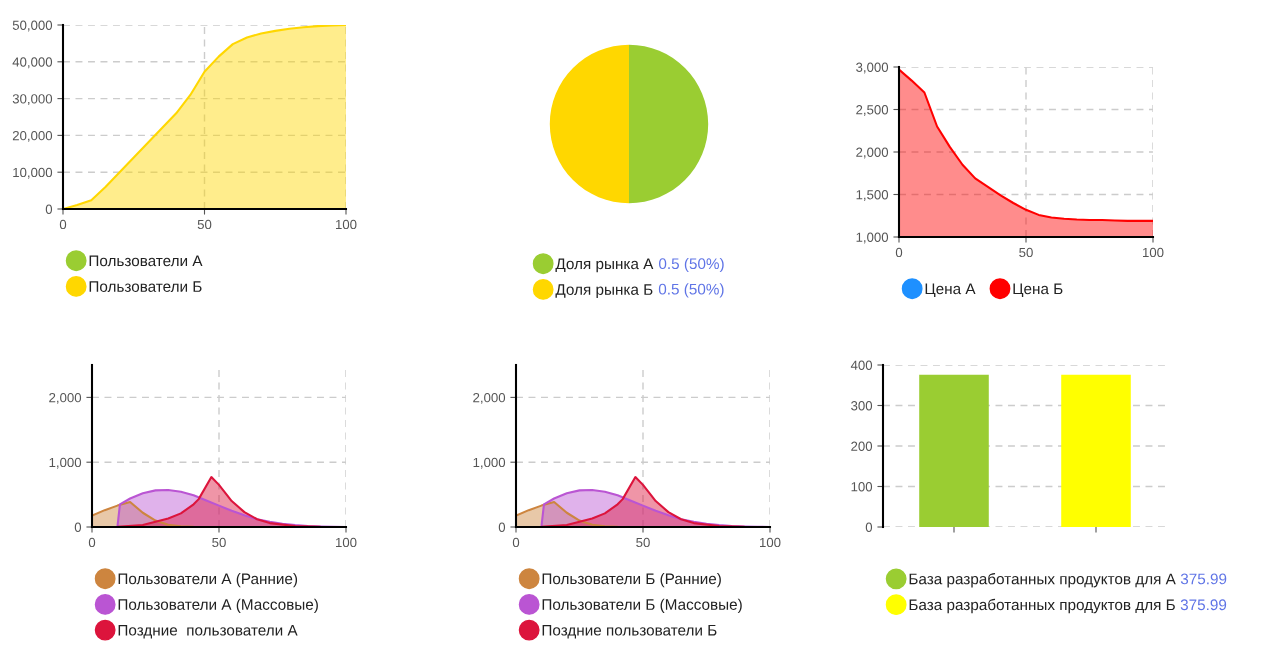 The image size is (1271, 657). What do you see at coordinates (631, 580) in the screenshot?
I see `legend-label: Пользователи Б (Ранние)` at bounding box center [631, 580].